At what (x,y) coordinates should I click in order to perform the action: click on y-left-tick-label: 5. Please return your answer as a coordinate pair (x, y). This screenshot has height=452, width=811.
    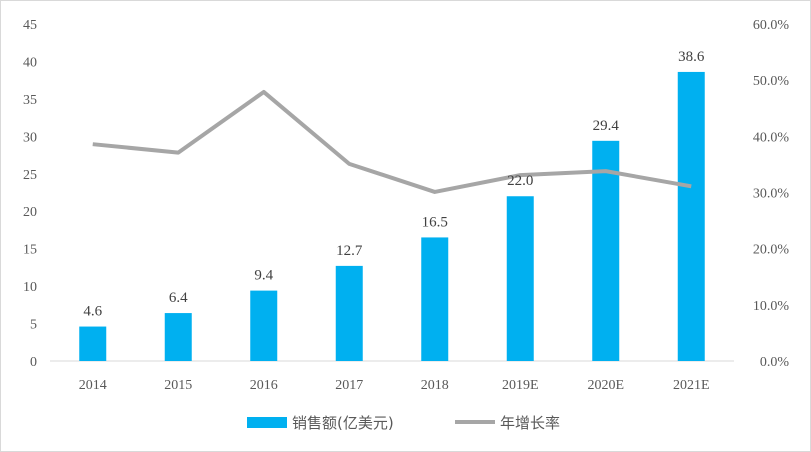
    Looking at the image, I should click on (33, 325).